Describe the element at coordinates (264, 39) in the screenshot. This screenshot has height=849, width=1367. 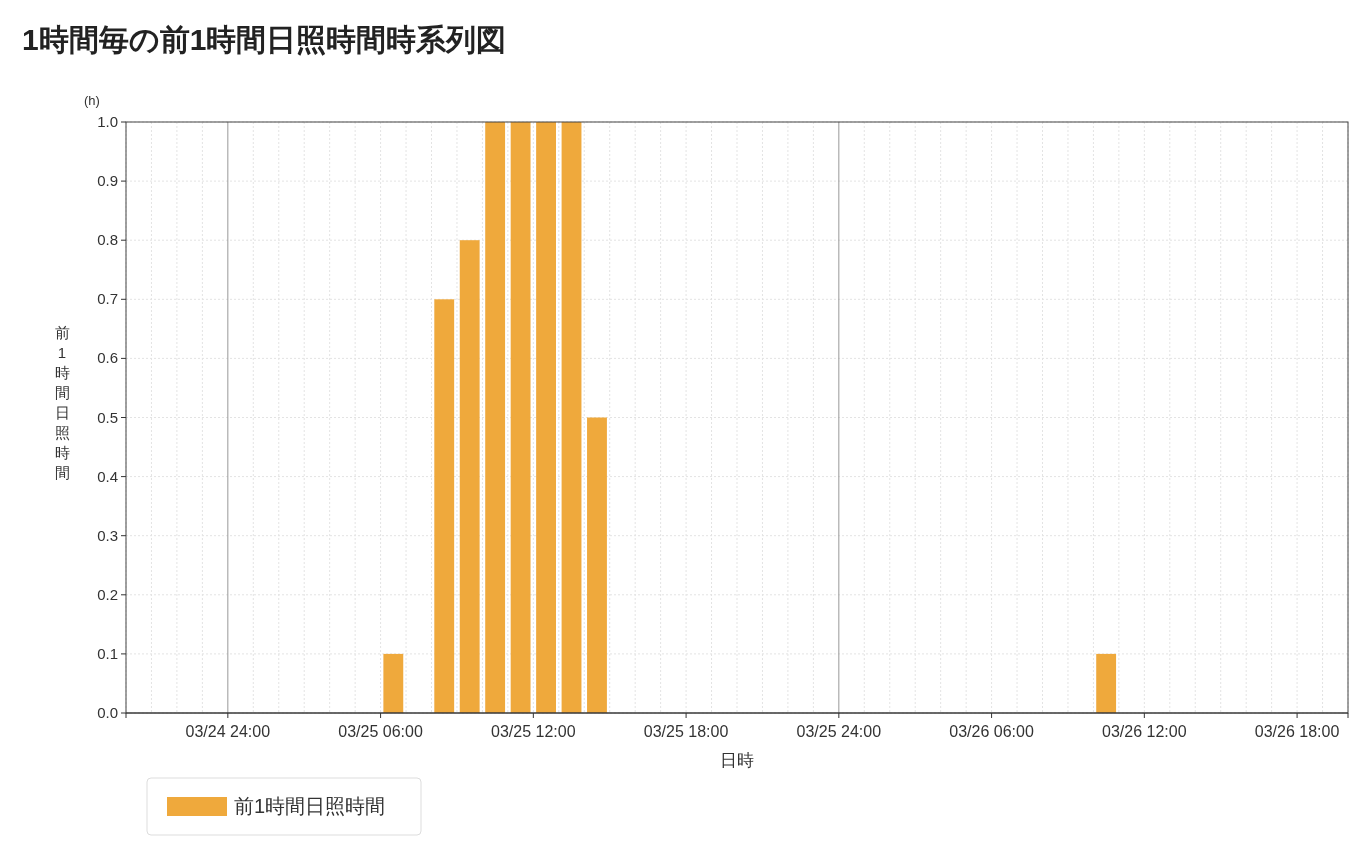
I see `chart-title: 1時間毎の前1時間日照時間時系列図` at that location.